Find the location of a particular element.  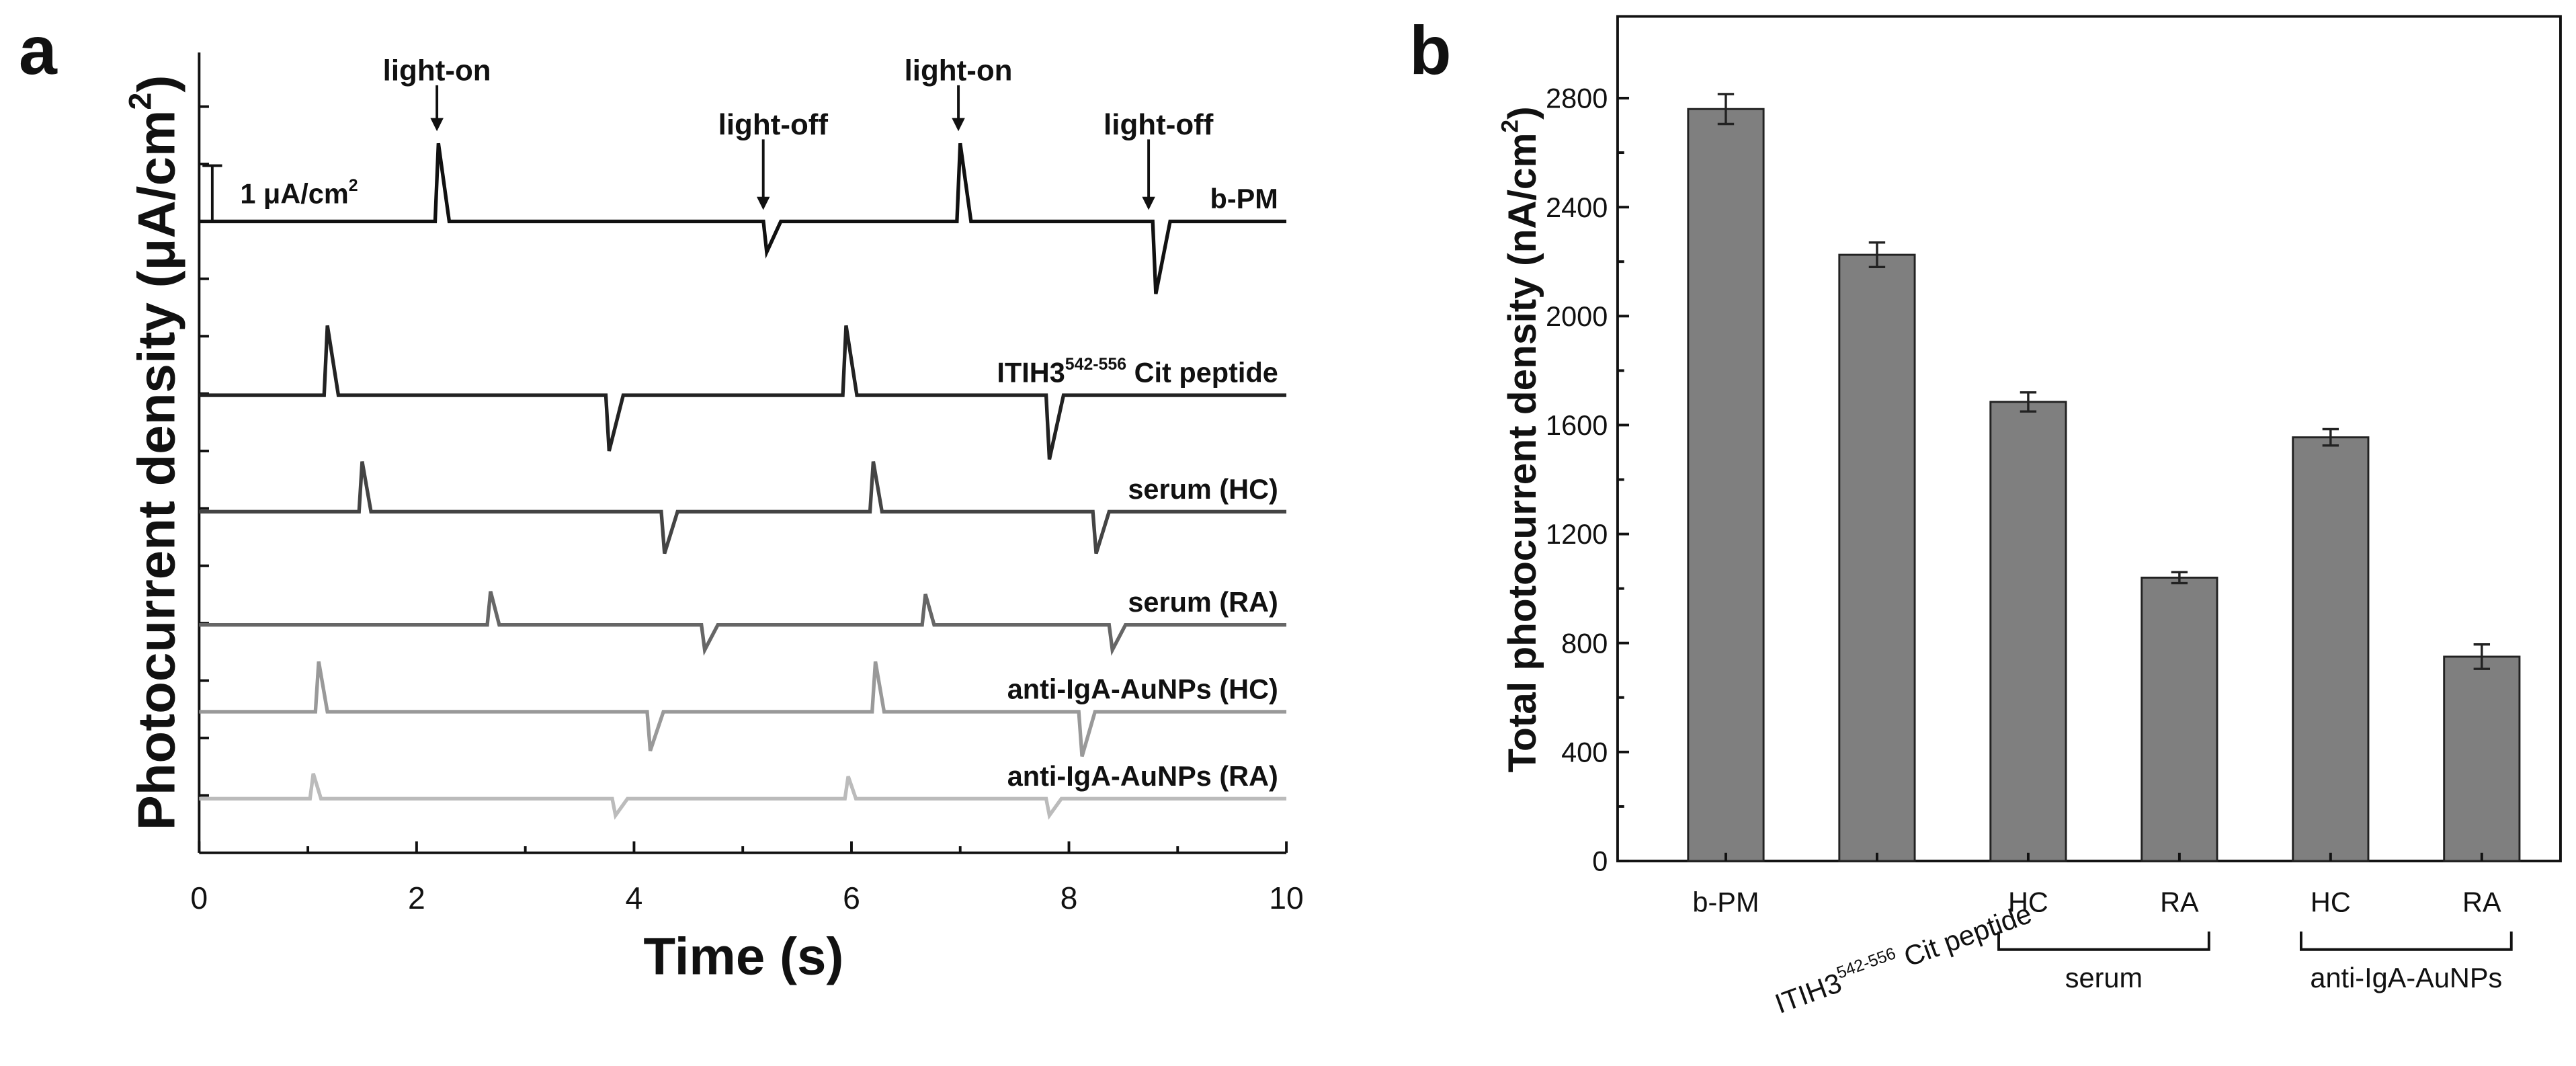

x-tick-label: 6 is located at coordinates (851, 897).